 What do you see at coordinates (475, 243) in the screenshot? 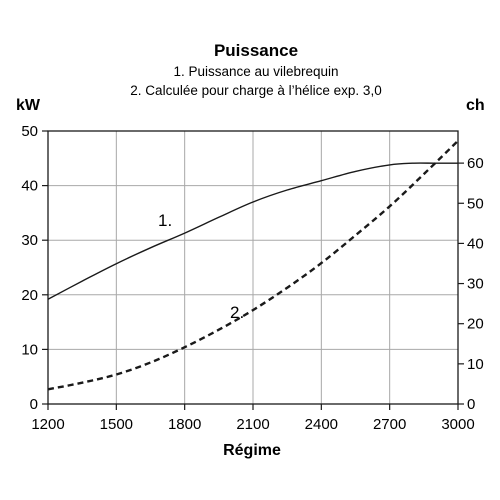
I see `y-right-tick-label-4: 40` at bounding box center [475, 243].